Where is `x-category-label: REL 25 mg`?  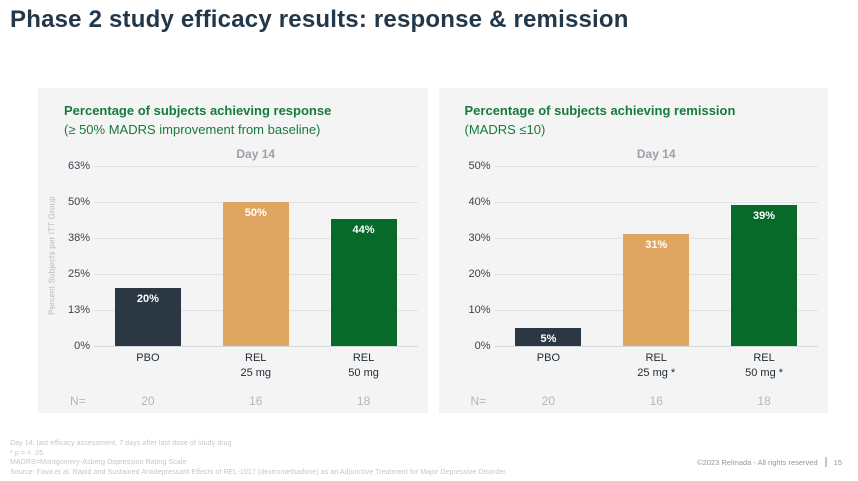
x-category-label: REL 25 mg is located at coordinates (256, 365).